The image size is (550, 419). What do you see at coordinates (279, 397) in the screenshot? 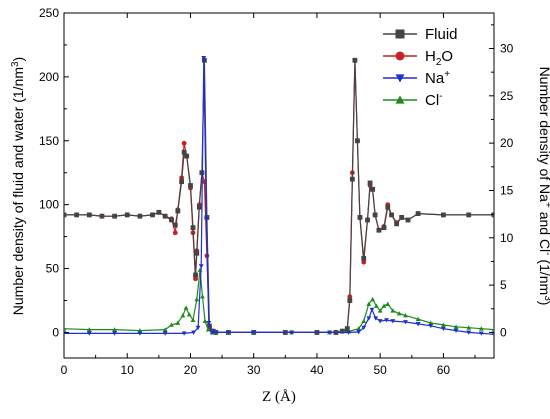
I see `x-axis-title: Z (Å)` at bounding box center [279, 397].